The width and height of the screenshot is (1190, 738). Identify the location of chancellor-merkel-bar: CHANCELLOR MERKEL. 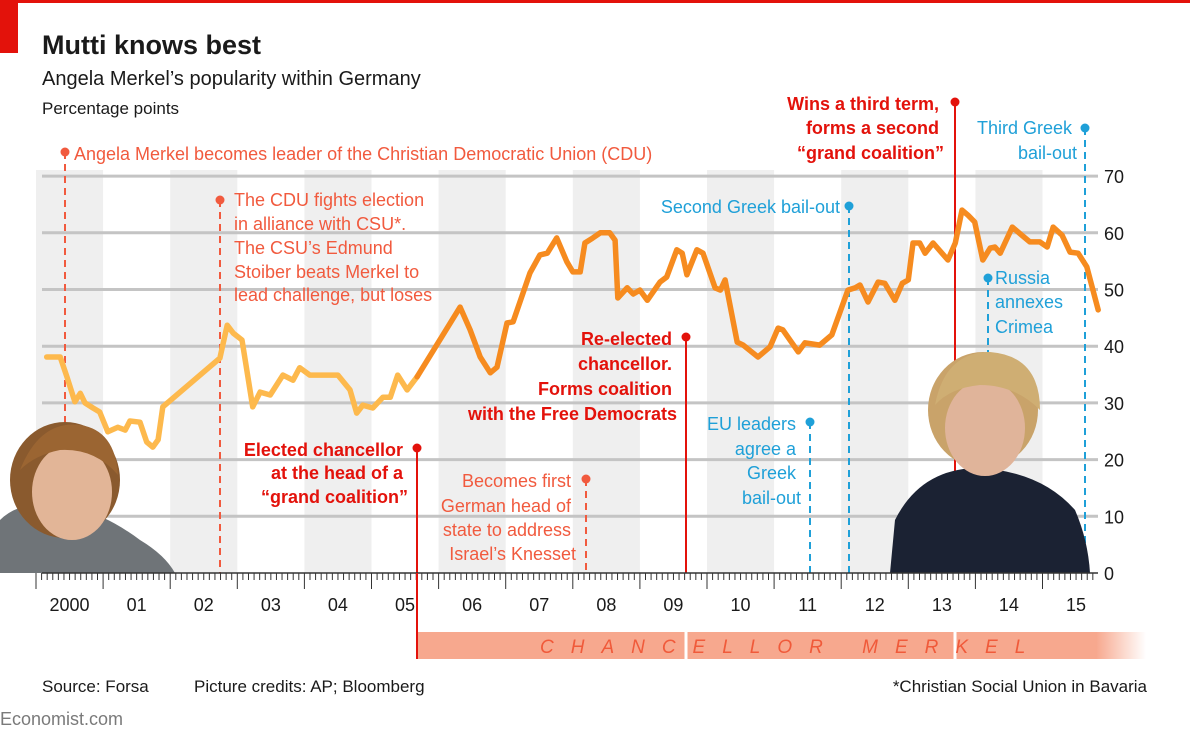
(781, 616).